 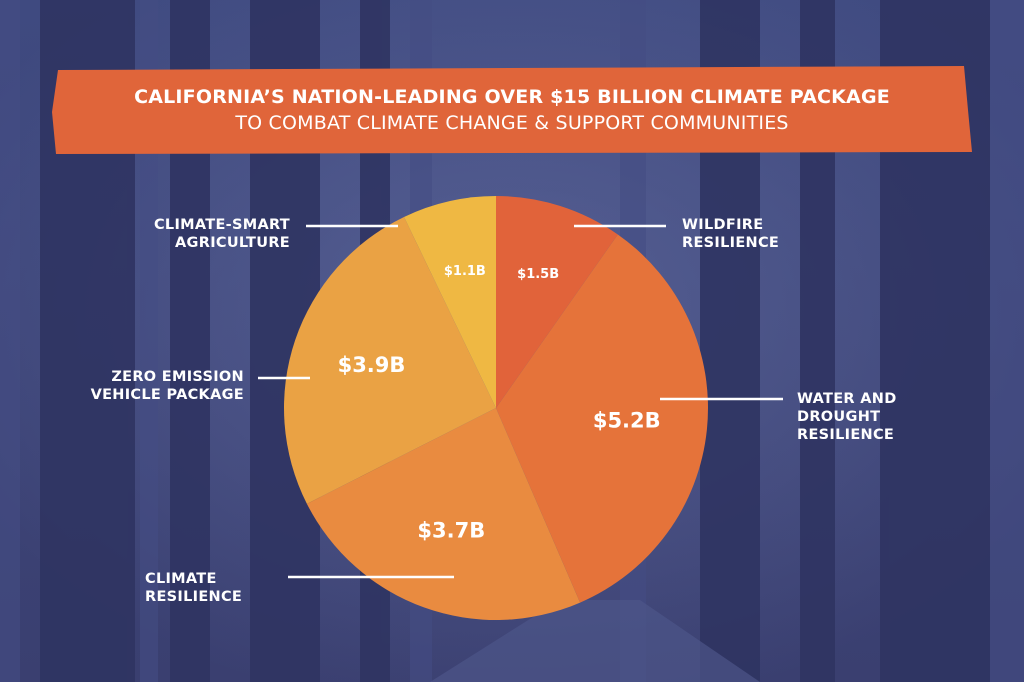 I want to click on pie-slice-zero-emission-vehicle-package, so click(x=390, y=360).